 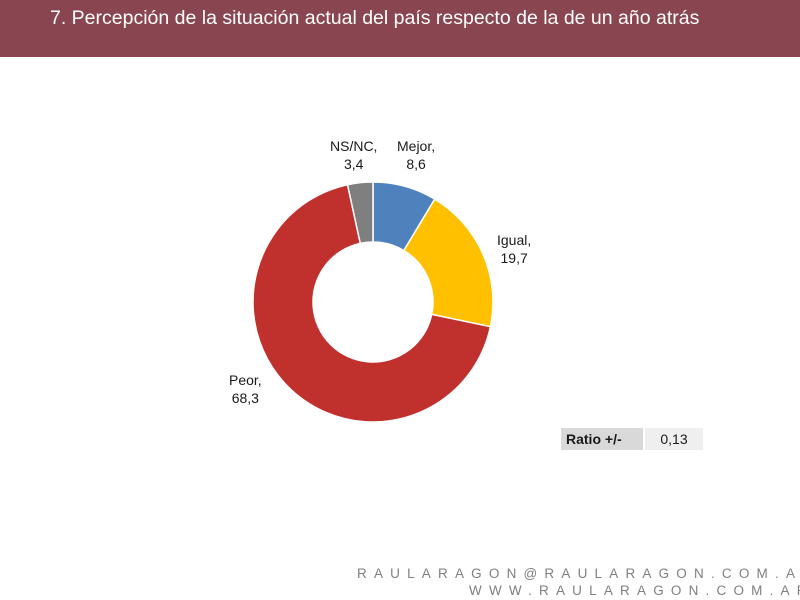 What do you see at coordinates (674, 439) in the screenshot?
I see `ratio-value: 0,13` at bounding box center [674, 439].